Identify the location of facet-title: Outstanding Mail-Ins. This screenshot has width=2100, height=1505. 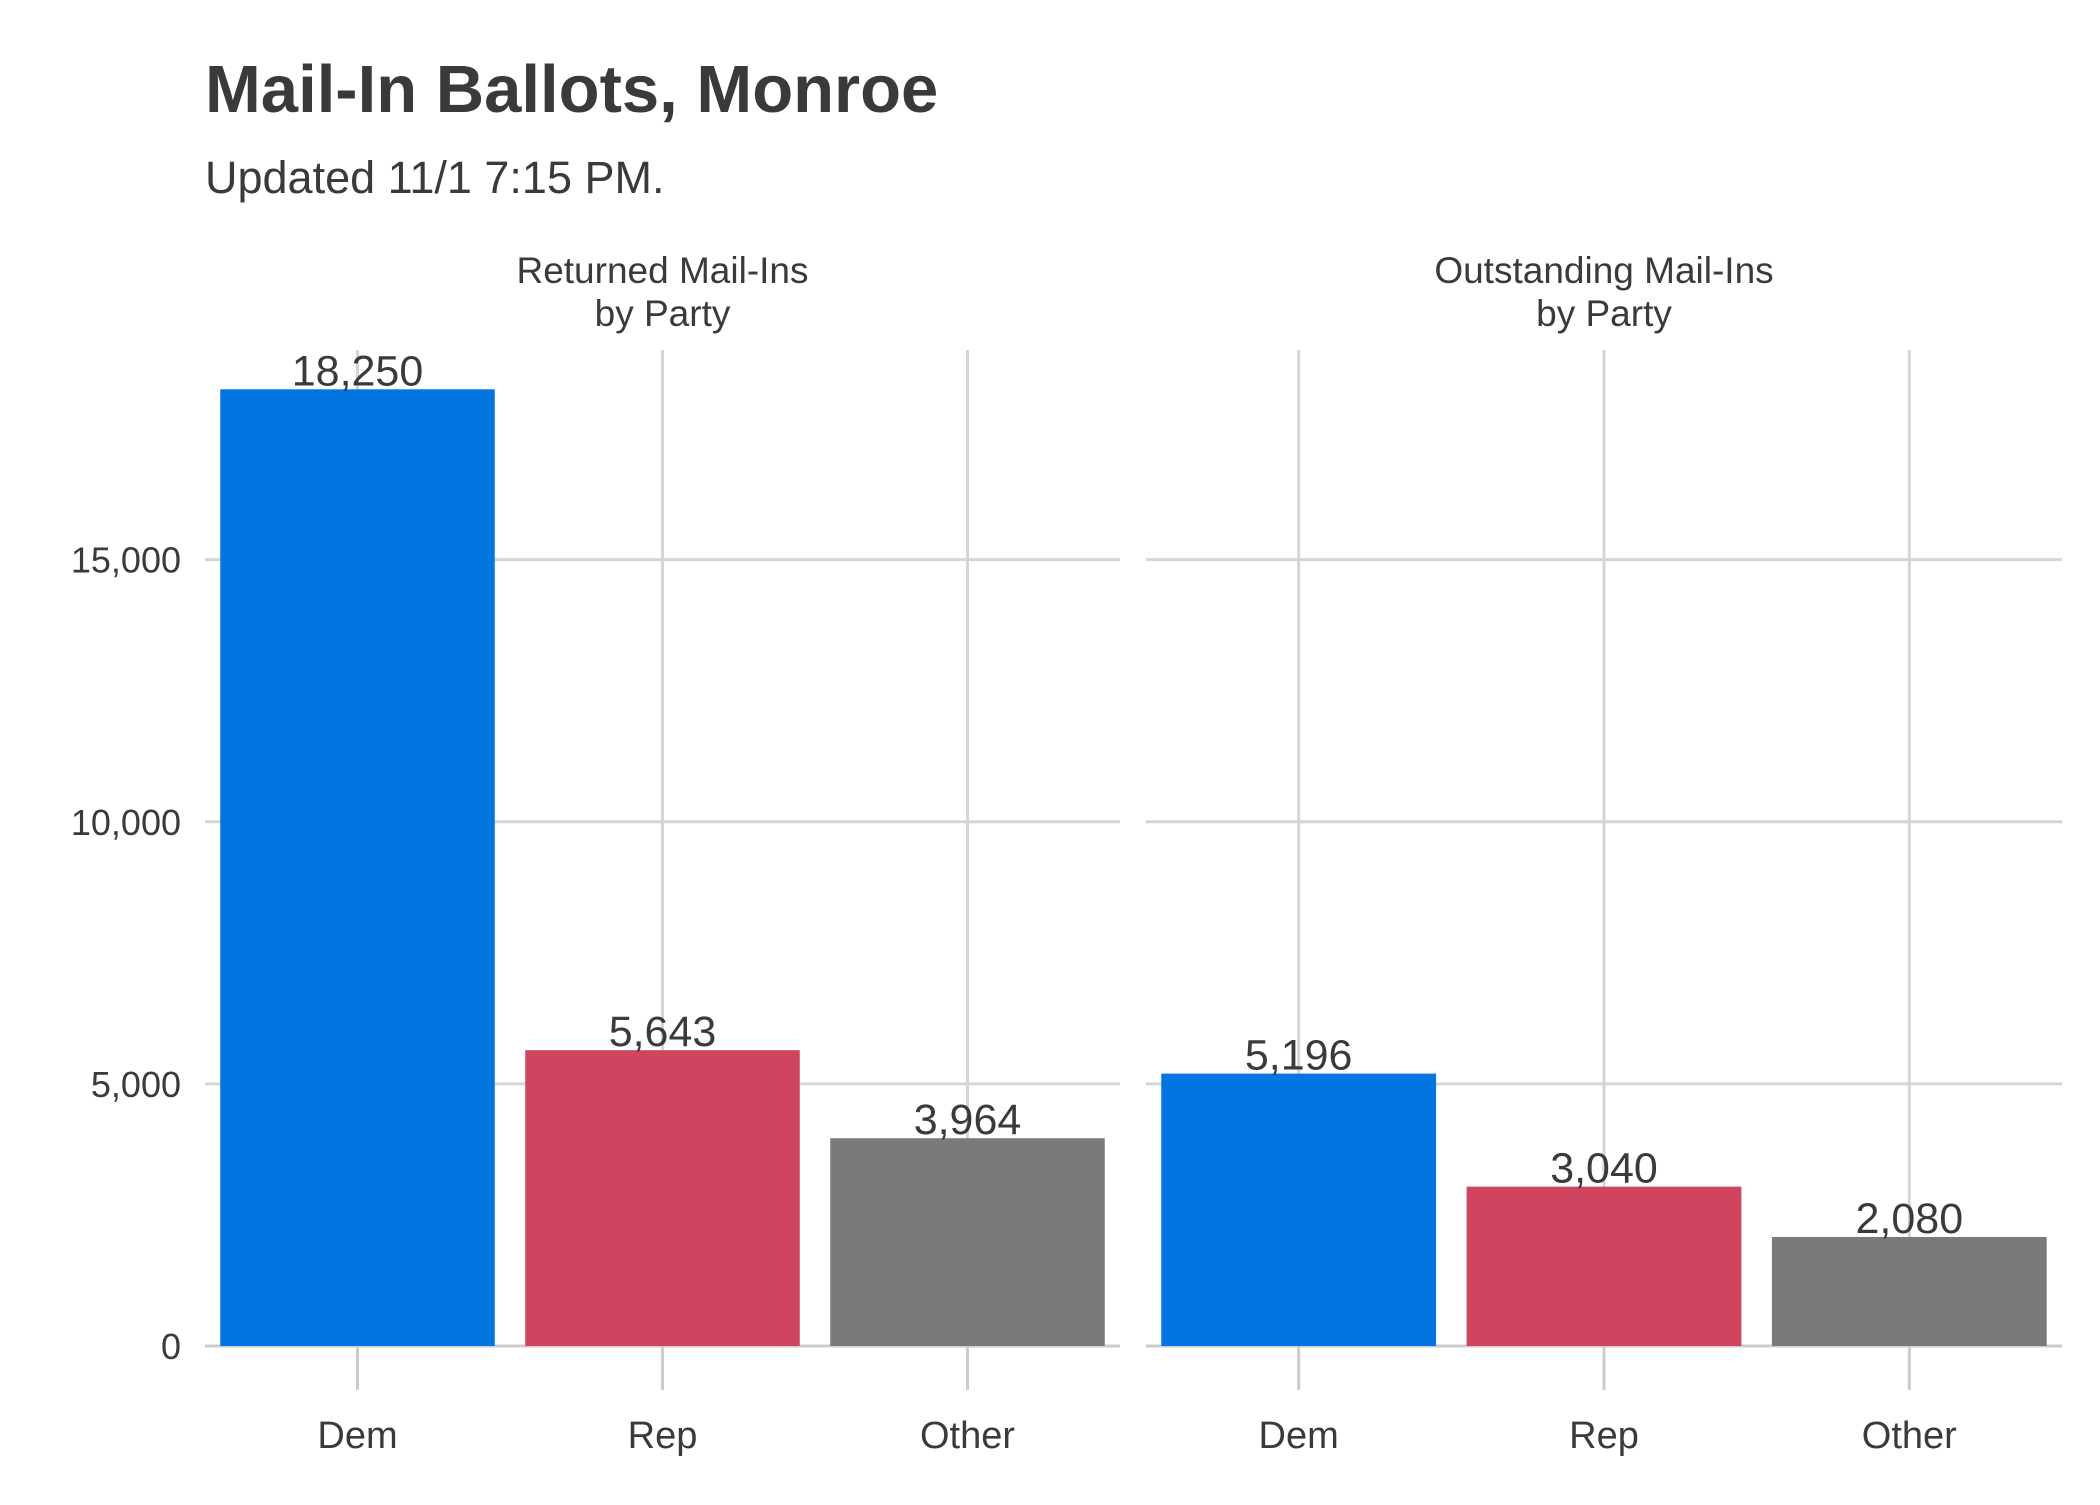
(1603, 270).